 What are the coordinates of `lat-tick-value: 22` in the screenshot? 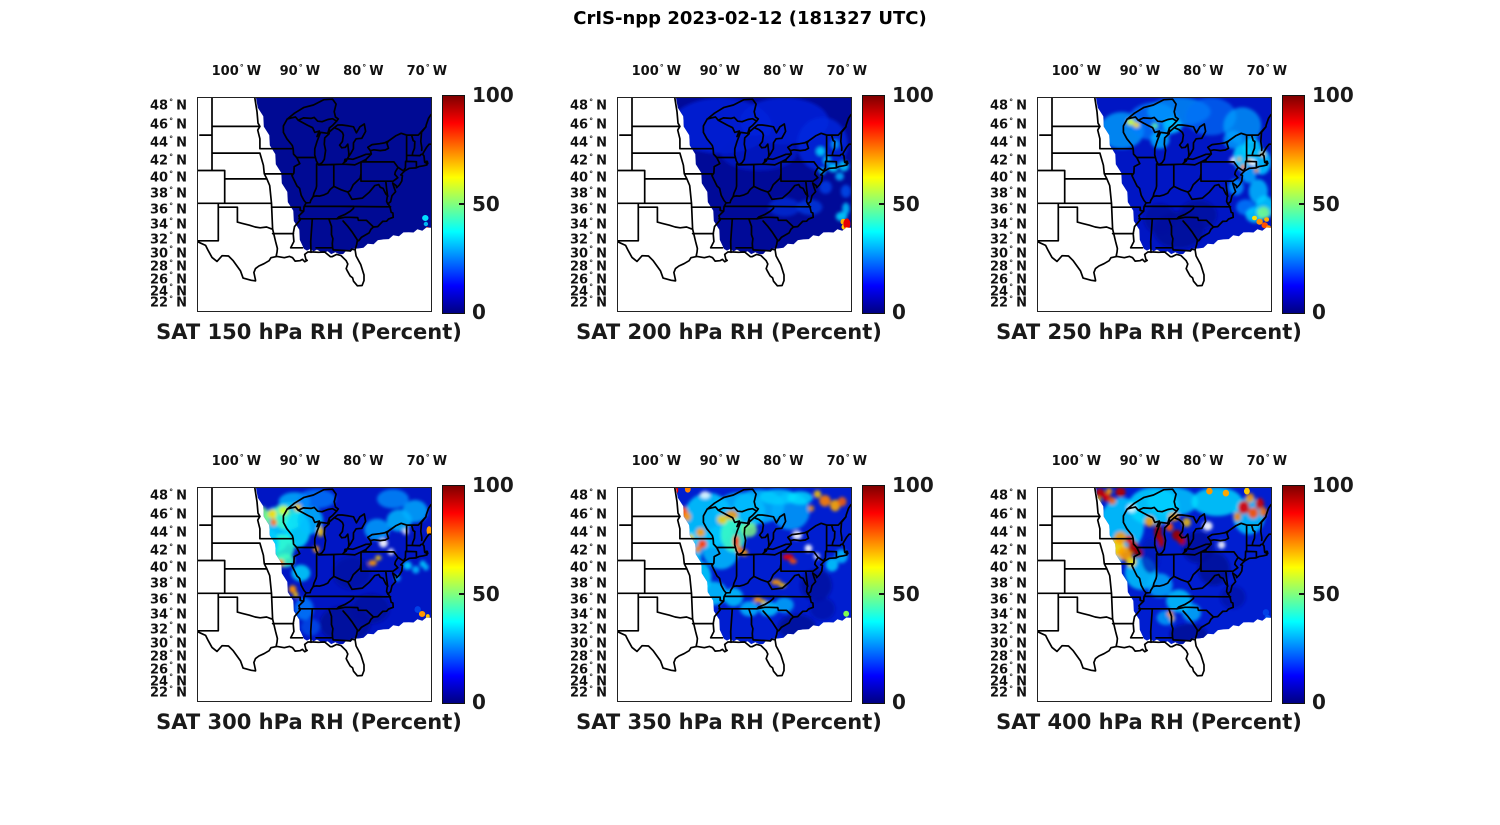 It's located at (159, 303).